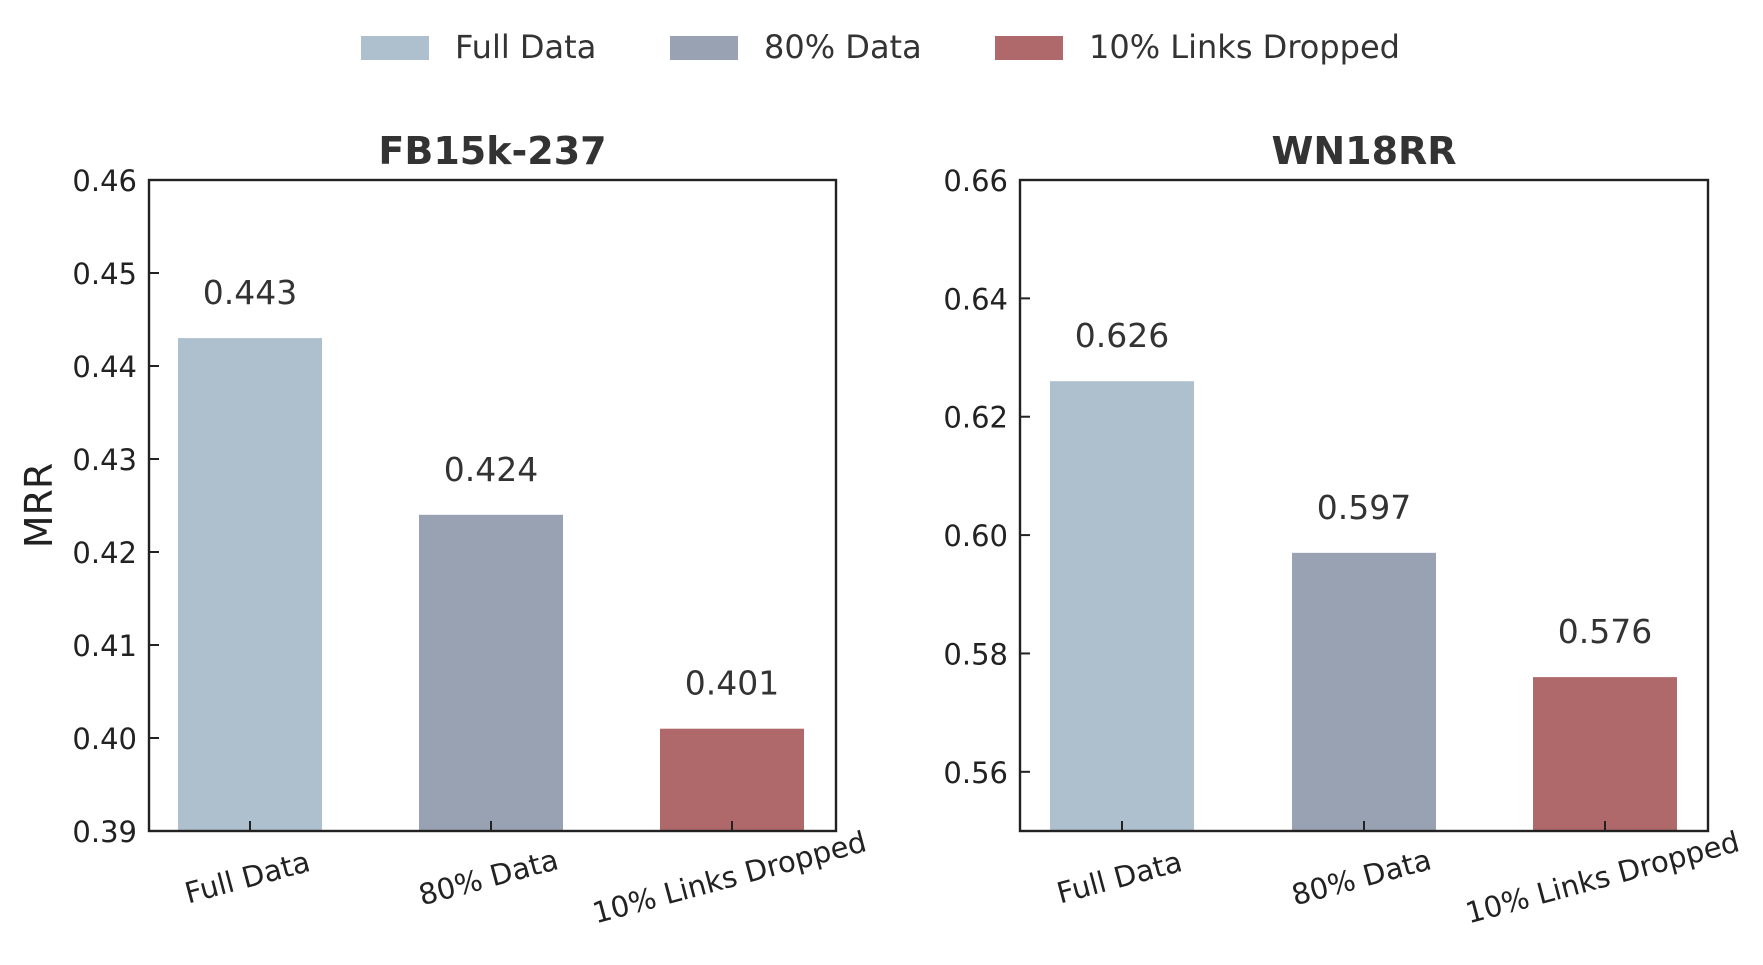  I want to click on bar-value-label: 0.576, so click(1605, 631).